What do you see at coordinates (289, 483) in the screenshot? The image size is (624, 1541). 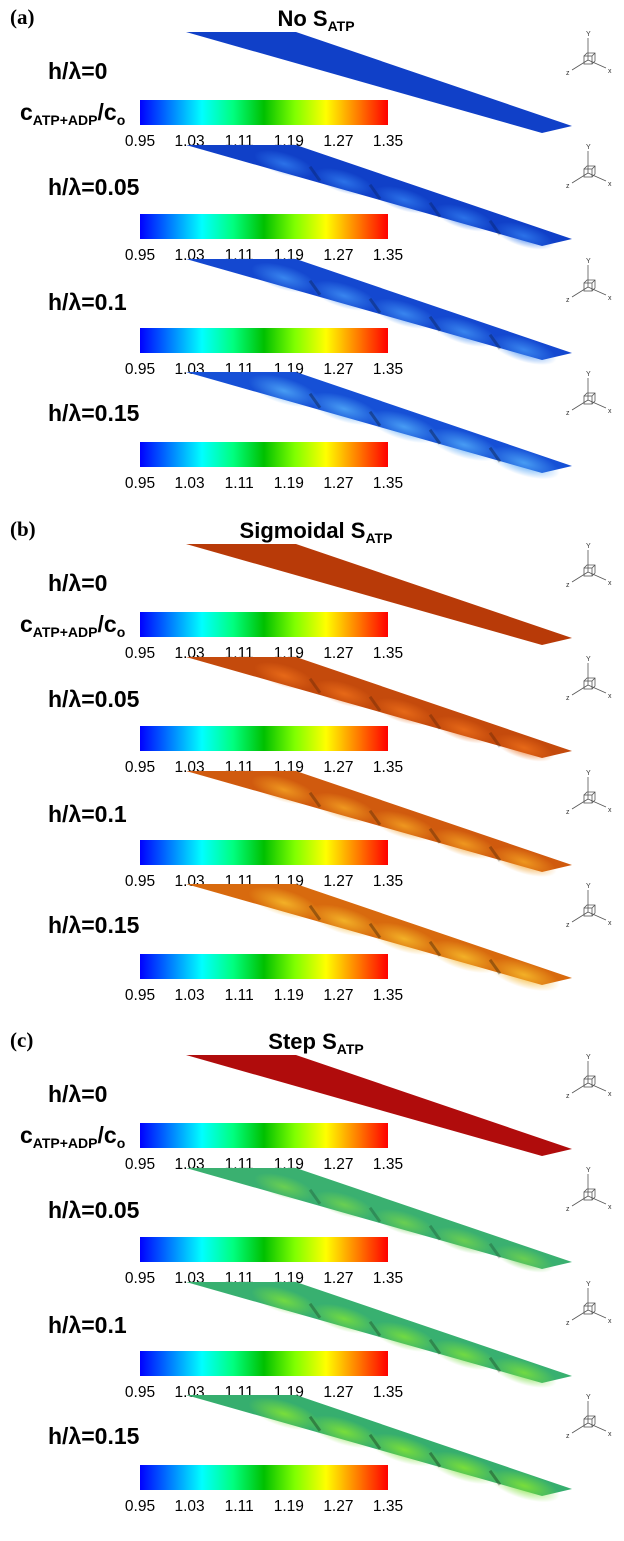 I see `colorbar-tick-label: 1.19` at bounding box center [289, 483].